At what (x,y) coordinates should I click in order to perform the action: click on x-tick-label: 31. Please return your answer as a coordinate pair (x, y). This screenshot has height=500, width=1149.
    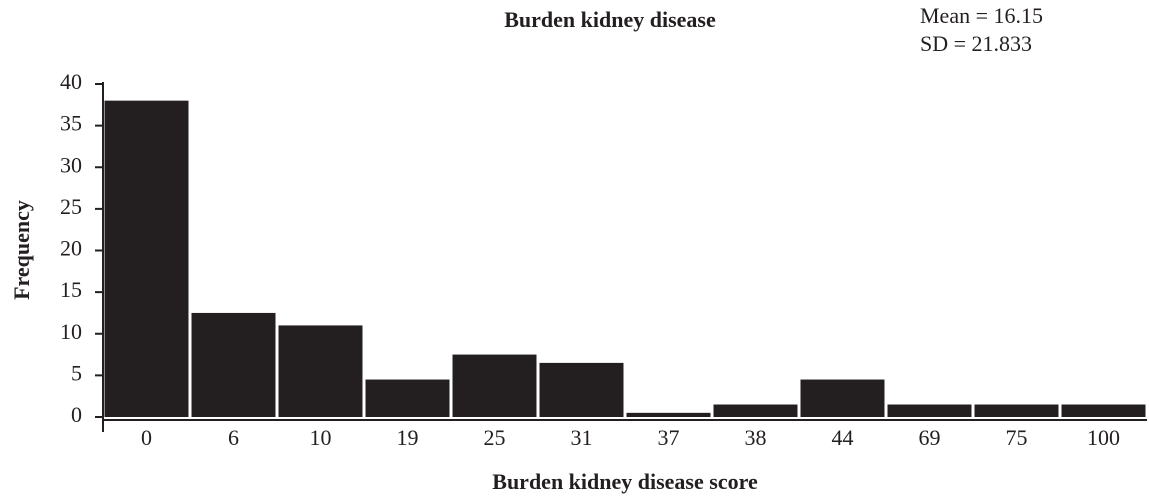
    Looking at the image, I should click on (582, 437).